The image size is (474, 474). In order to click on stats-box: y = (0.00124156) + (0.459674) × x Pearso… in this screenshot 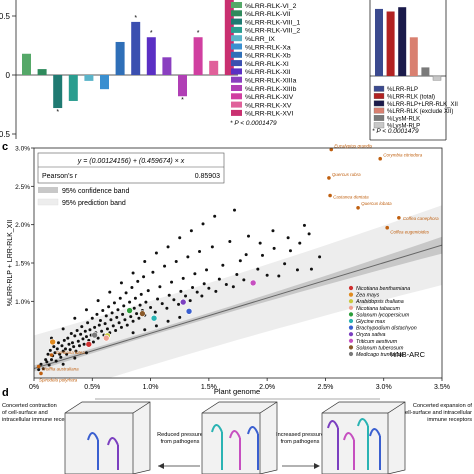, I will do `click(131, 168)`.